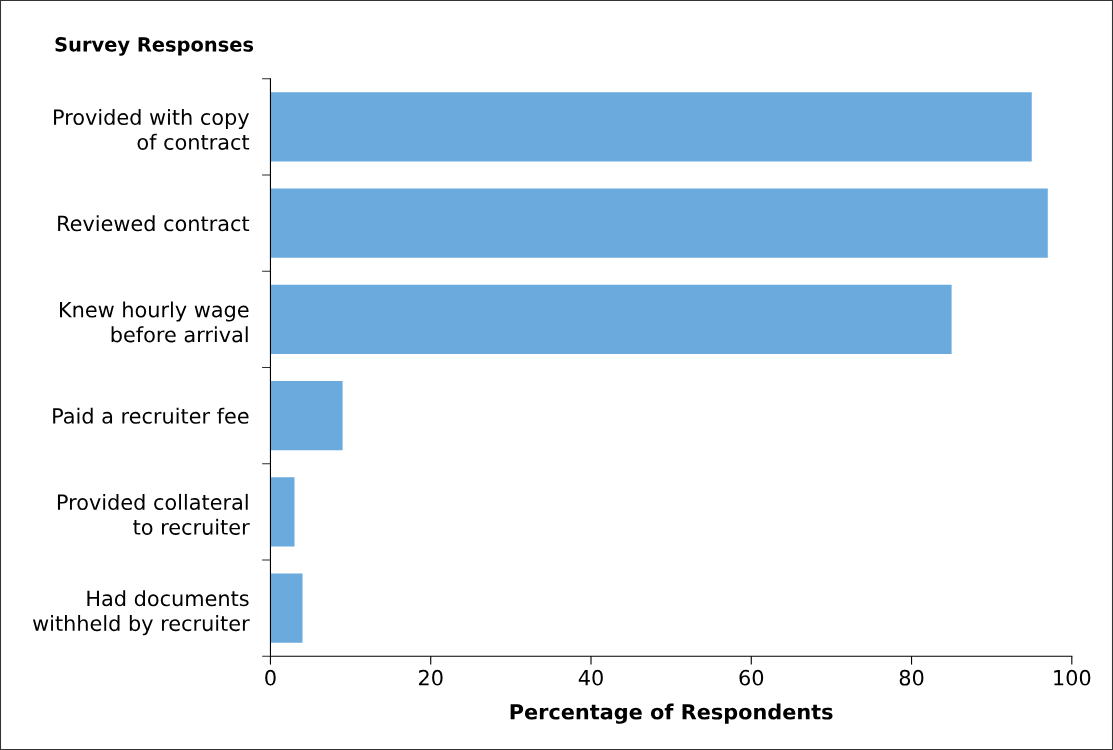 This screenshot has width=1113, height=750. What do you see at coordinates (590, 677) in the screenshot?
I see `x-tick-label: 40` at bounding box center [590, 677].